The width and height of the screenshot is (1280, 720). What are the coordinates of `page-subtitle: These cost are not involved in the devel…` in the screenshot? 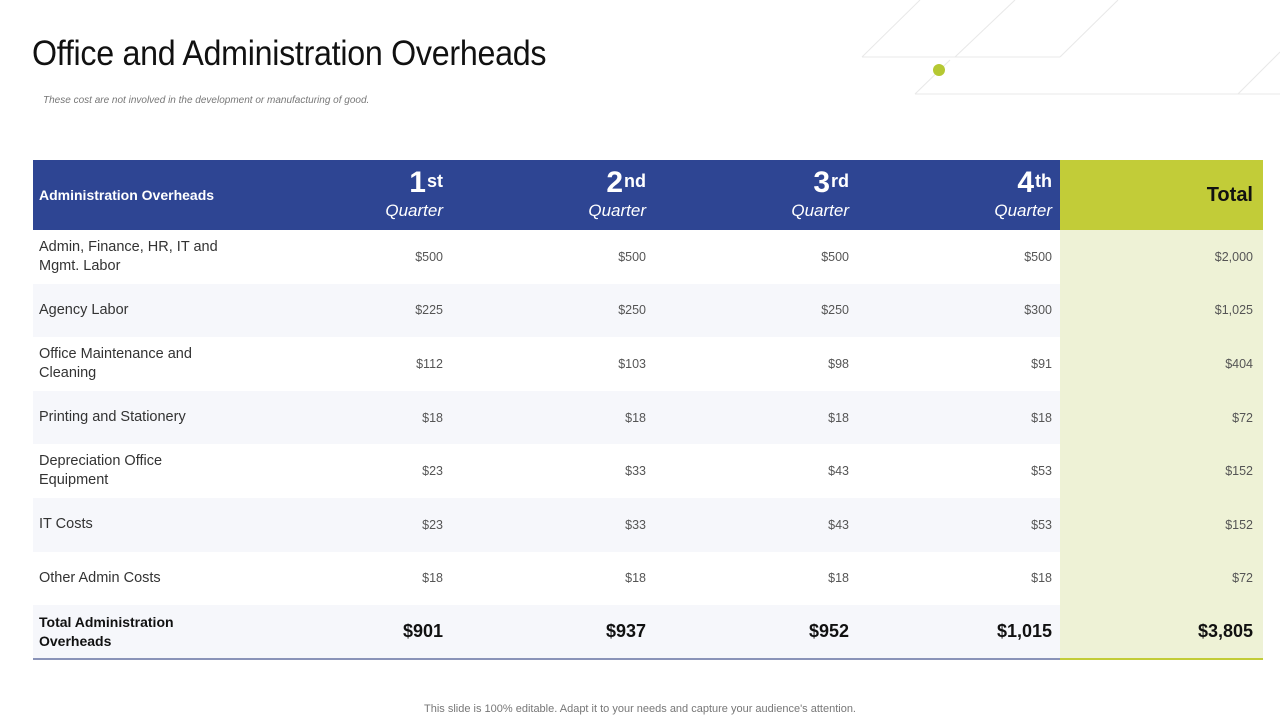 It's located at (206, 100).